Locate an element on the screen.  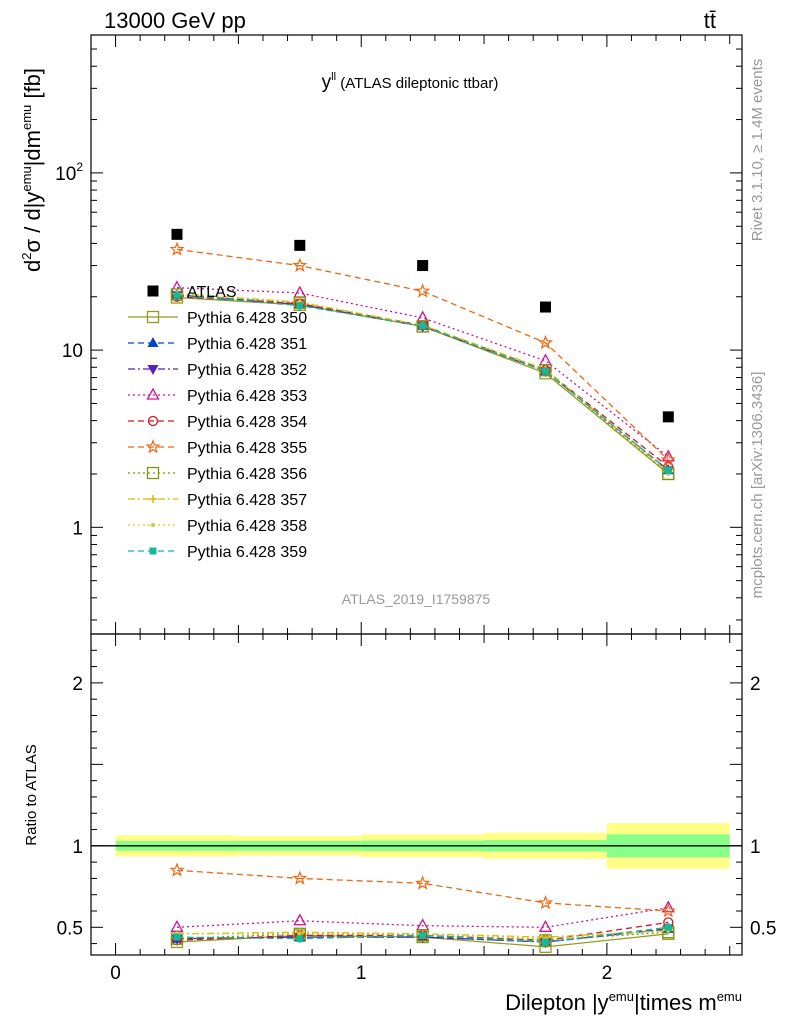
title-sup: ll is located at coordinates (333, 77).